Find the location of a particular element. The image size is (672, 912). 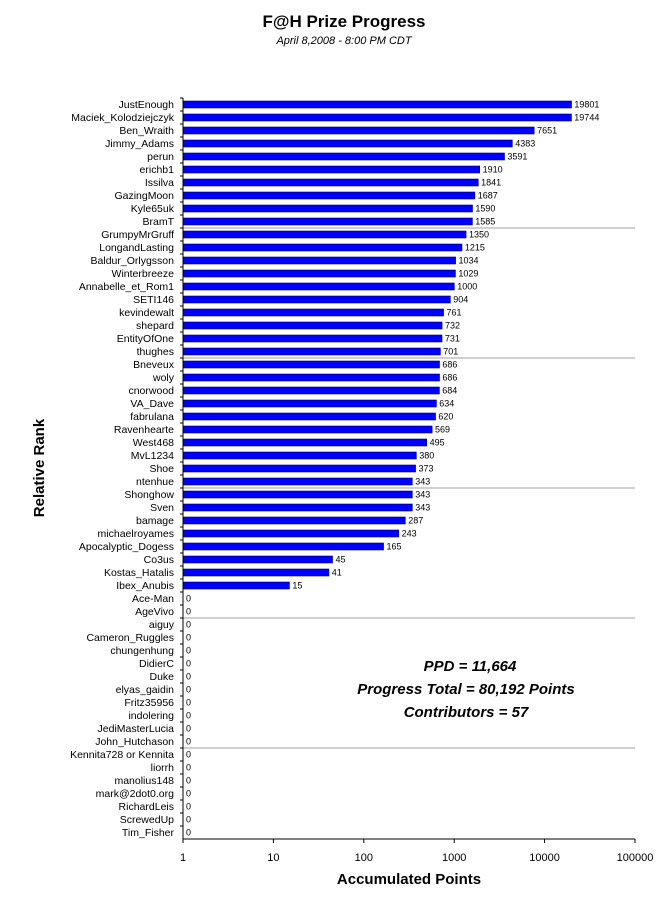

x-axis-label: Accumulated Points is located at coordinates (409, 879).